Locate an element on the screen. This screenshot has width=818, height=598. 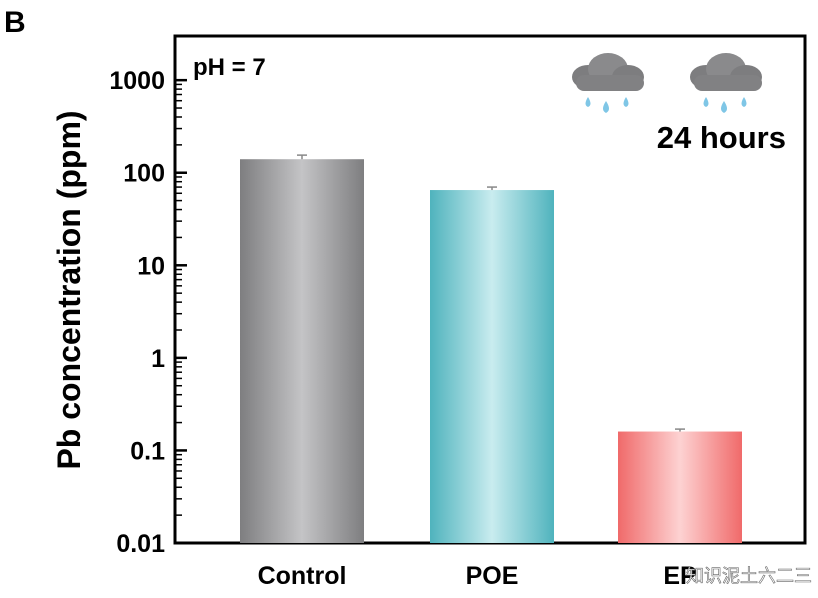
y-tick-label: 1 is located at coordinates (158, 359).